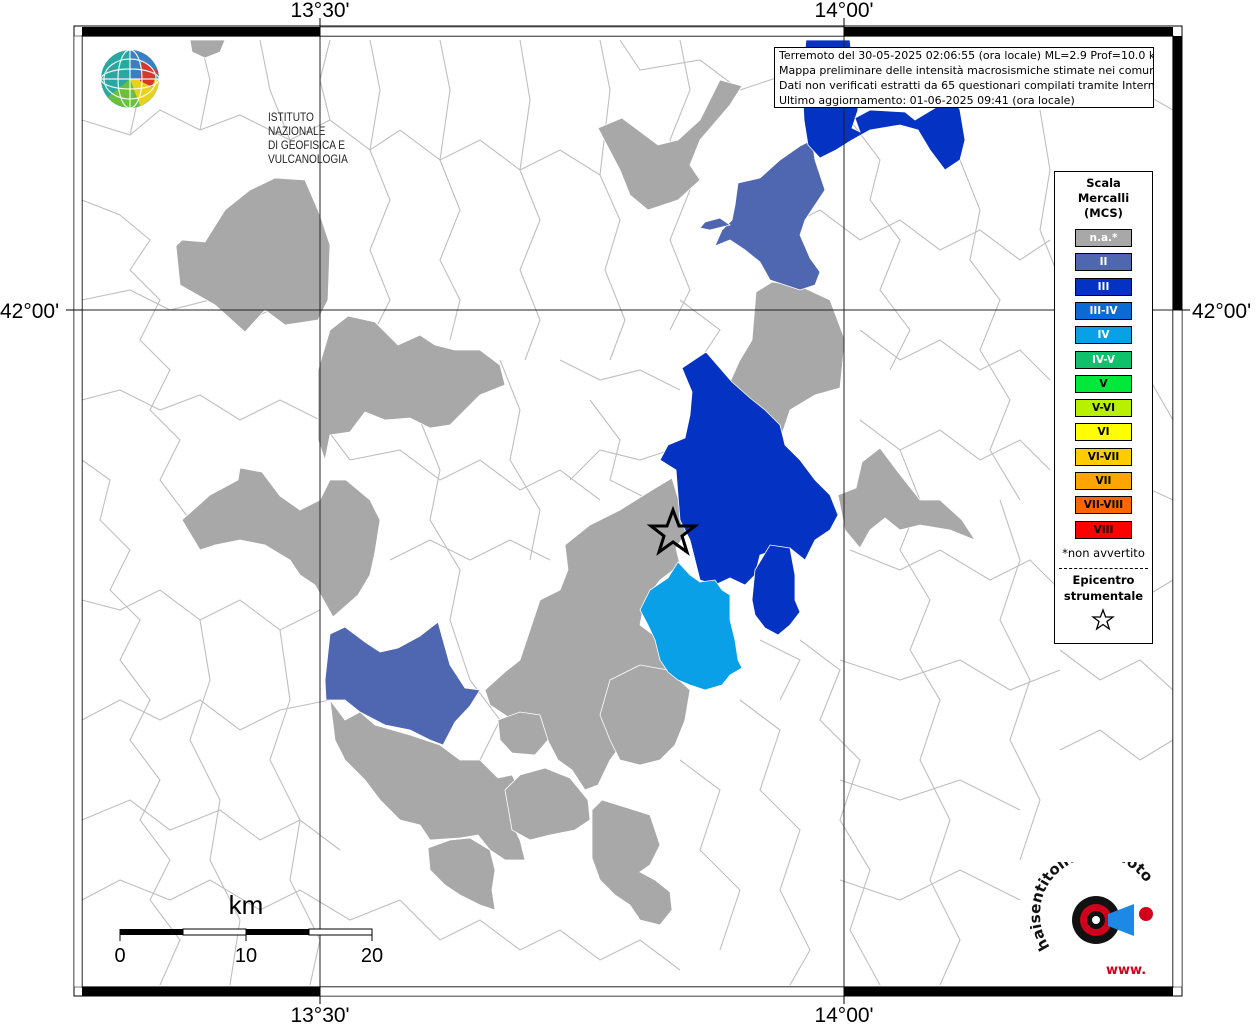  I want to click on scale-bar: km 0 10 20, so click(248, 928).